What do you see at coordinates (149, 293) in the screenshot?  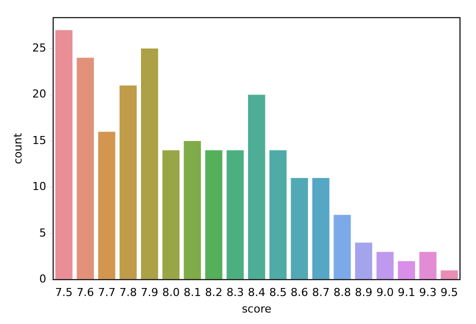 I see `x-tick-label: 7.9` at bounding box center [149, 293].